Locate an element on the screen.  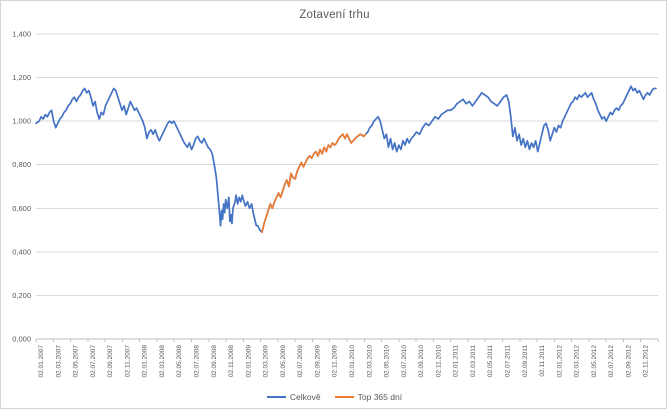
x-axis-tick-label: 02.01.2011 is located at coordinates (456, 361).